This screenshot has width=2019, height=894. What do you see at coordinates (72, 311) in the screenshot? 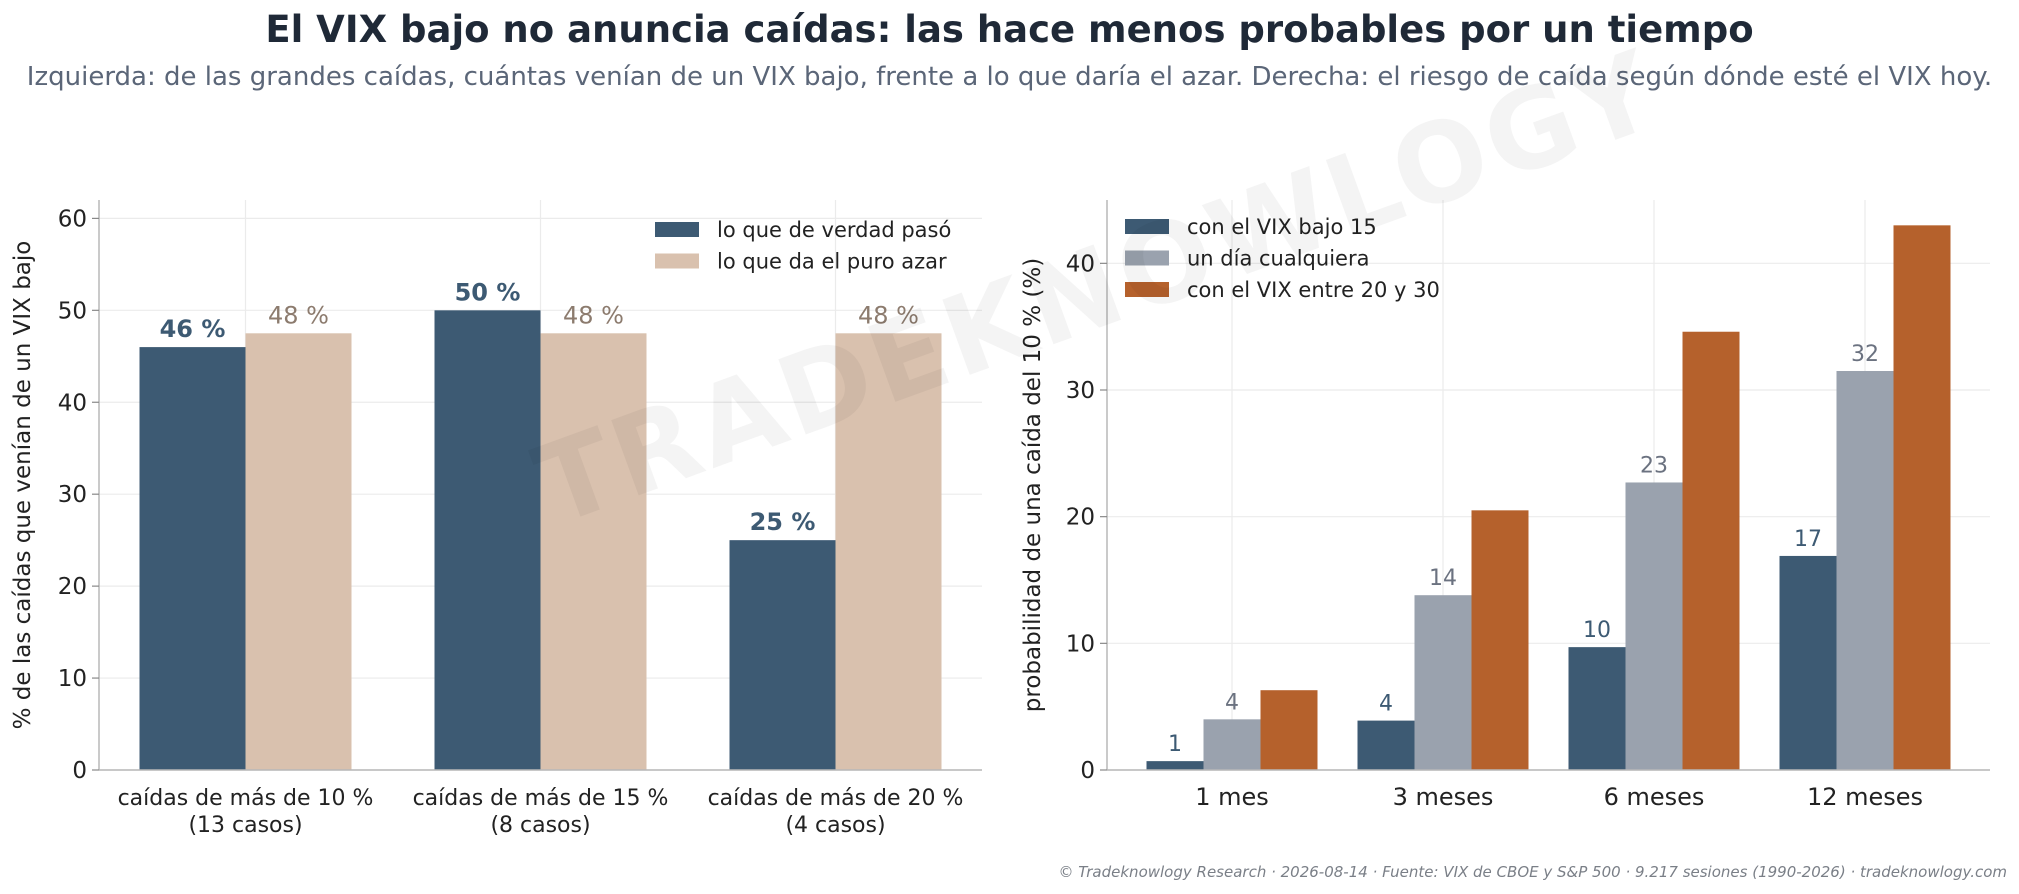
I see `y-tick-label: 50` at bounding box center [72, 311].